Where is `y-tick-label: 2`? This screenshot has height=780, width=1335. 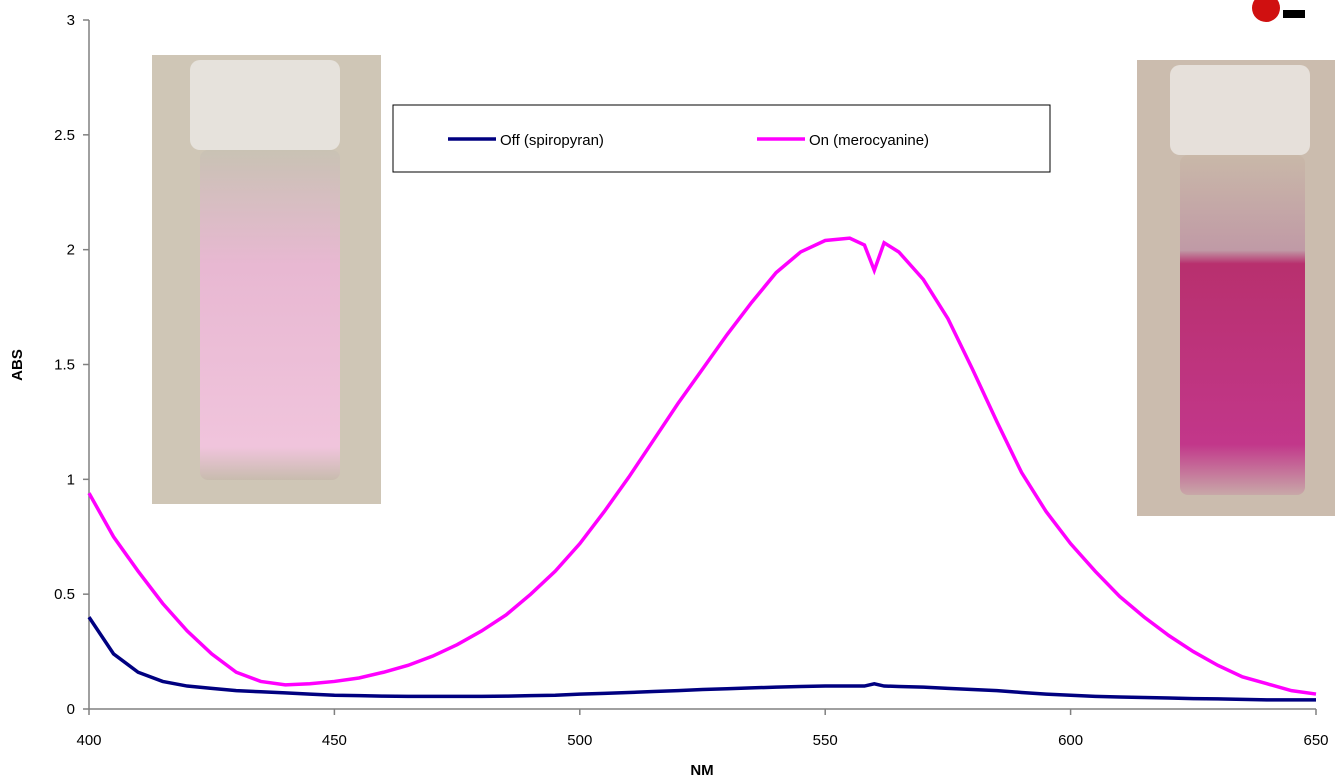
y-tick-label: 2 is located at coordinates (71, 250).